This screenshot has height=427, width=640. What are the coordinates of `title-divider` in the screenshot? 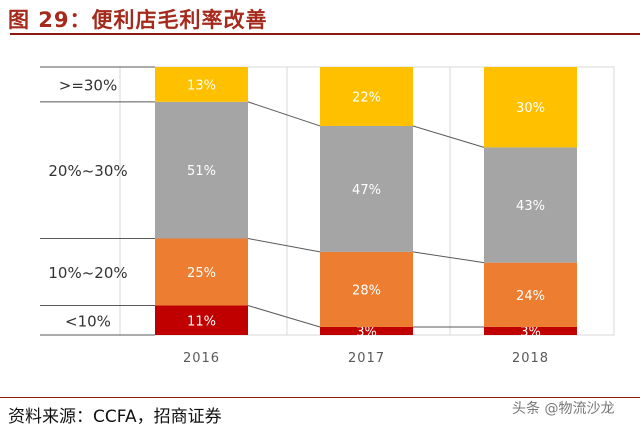 It's located at (325, 34).